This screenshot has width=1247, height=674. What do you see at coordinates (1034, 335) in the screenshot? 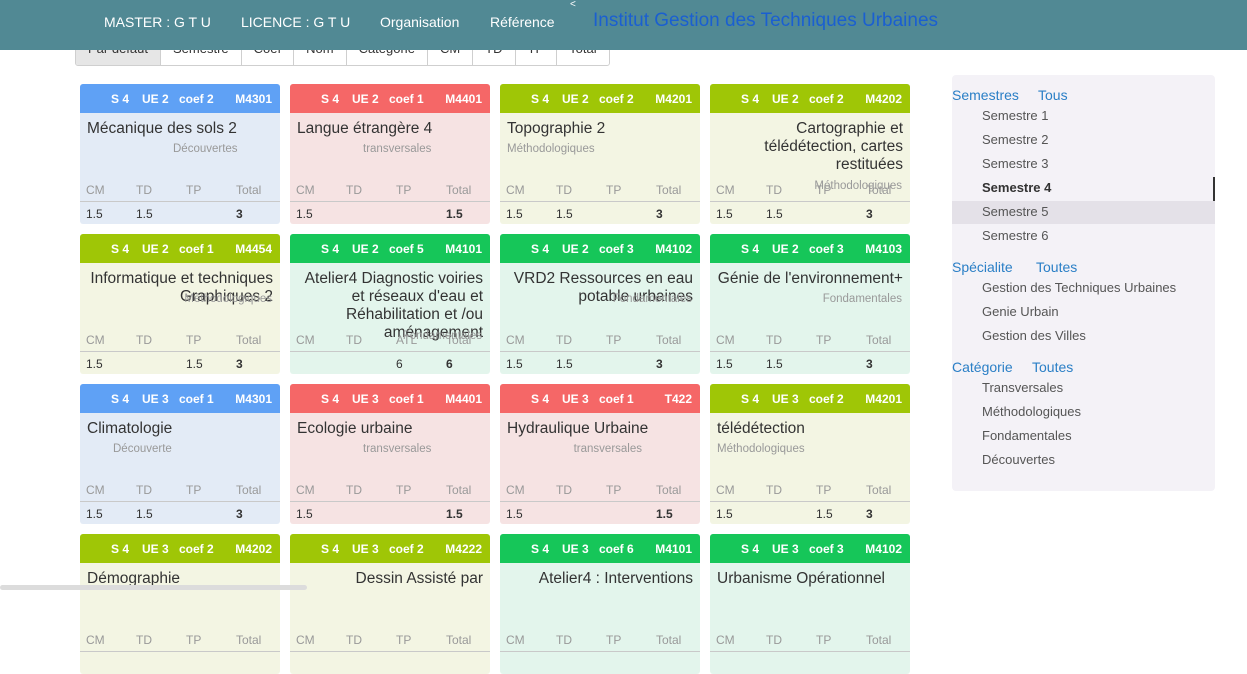
I see `sidebar-item-gestion-villes: Gestion des Villes` at bounding box center [1034, 335].